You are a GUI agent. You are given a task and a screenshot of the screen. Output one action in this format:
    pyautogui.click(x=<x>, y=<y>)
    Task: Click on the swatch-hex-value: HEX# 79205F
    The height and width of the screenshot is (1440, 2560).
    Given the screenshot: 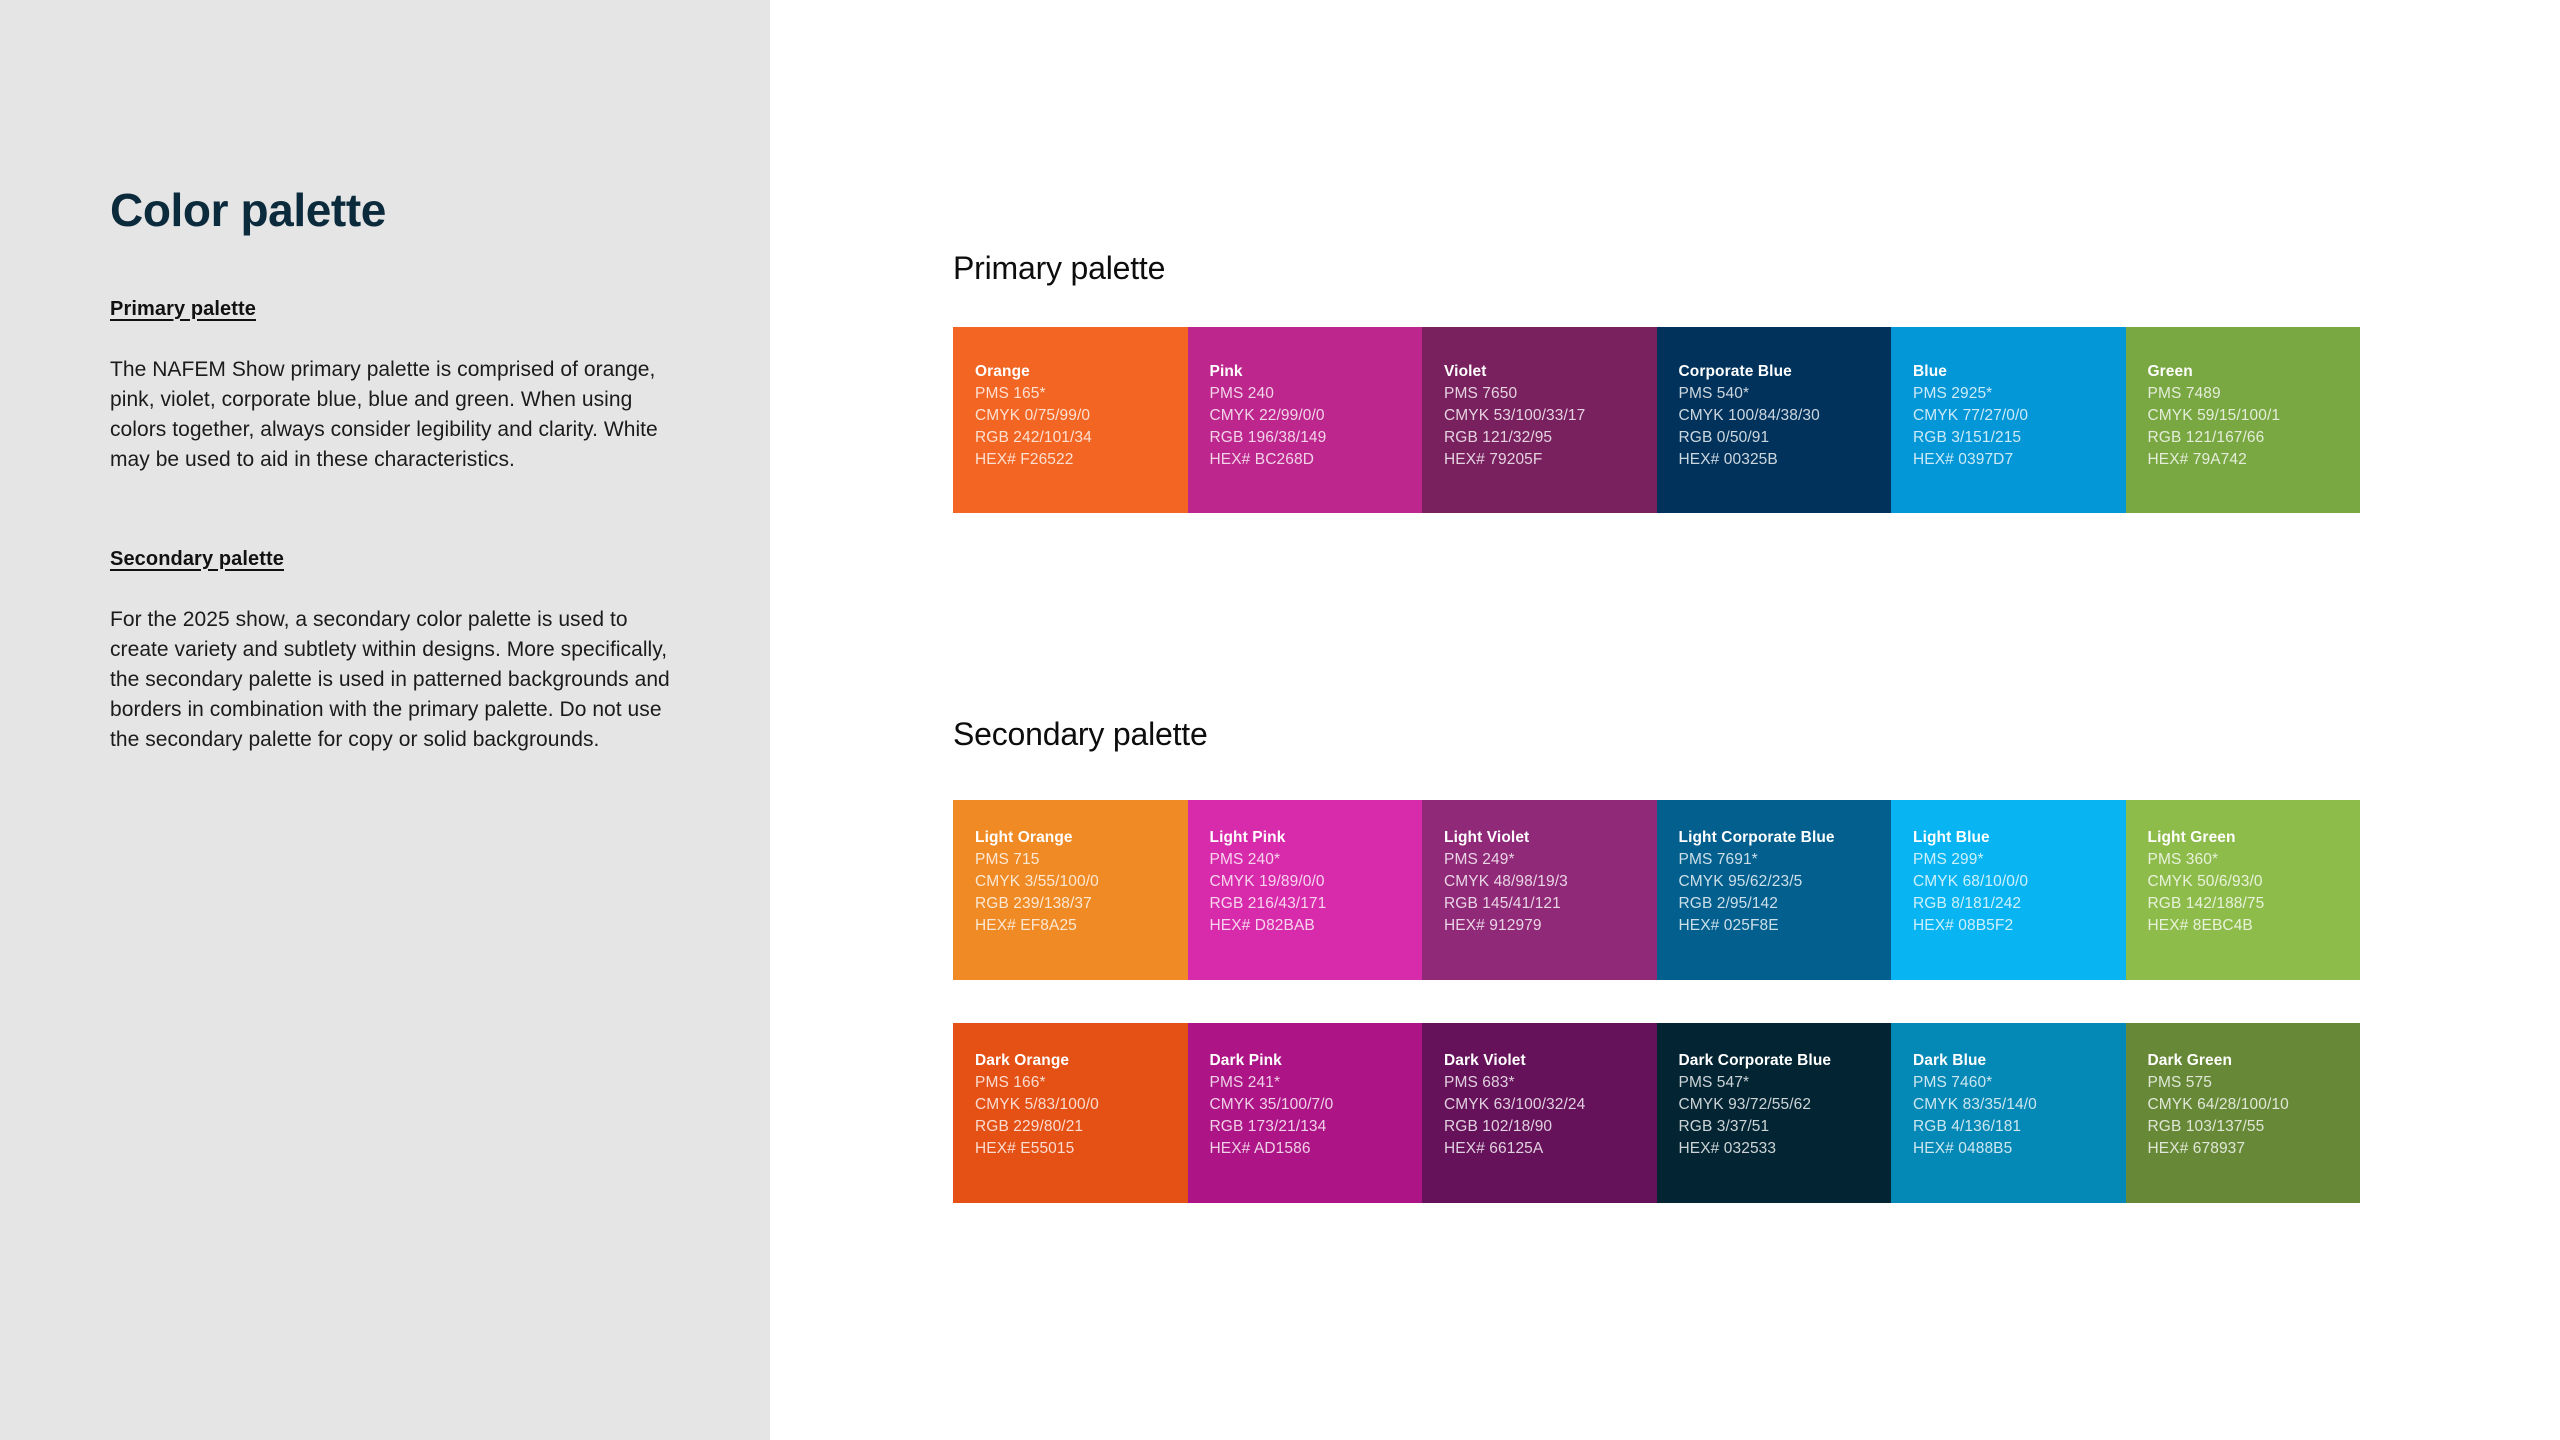 What is the action you would take?
    pyautogui.click(x=1493, y=459)
    